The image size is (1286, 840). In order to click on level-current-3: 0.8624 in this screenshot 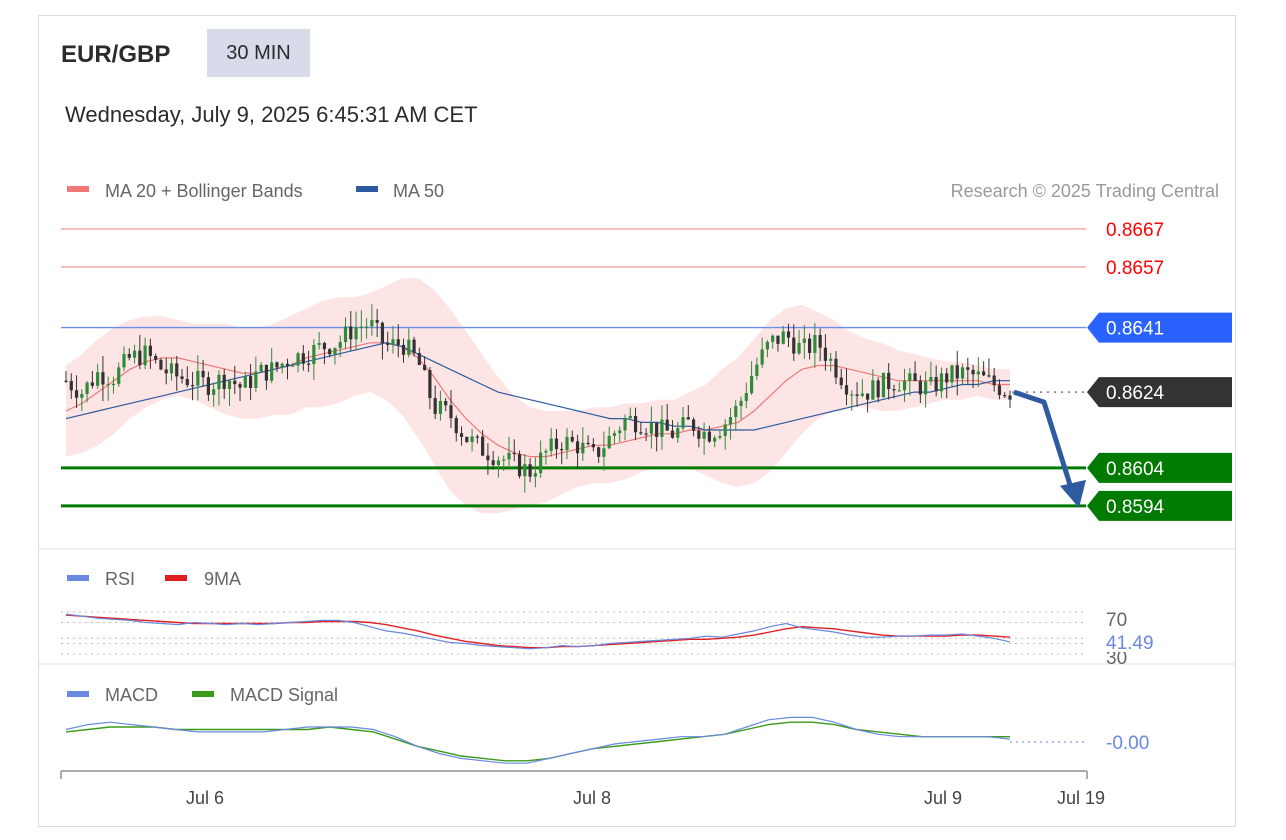, I will do `click(1122, 392)`.